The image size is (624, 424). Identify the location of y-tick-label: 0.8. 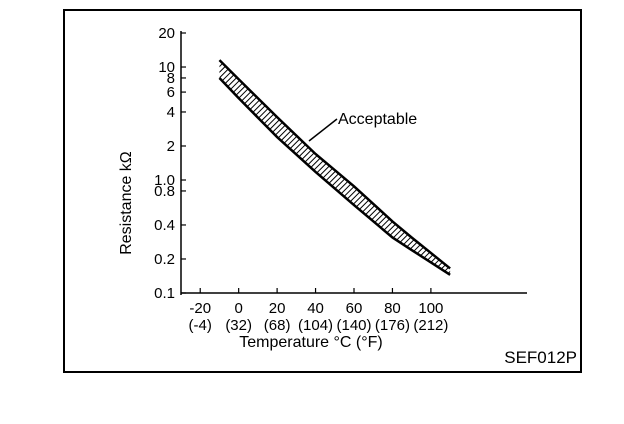
(164, 191).